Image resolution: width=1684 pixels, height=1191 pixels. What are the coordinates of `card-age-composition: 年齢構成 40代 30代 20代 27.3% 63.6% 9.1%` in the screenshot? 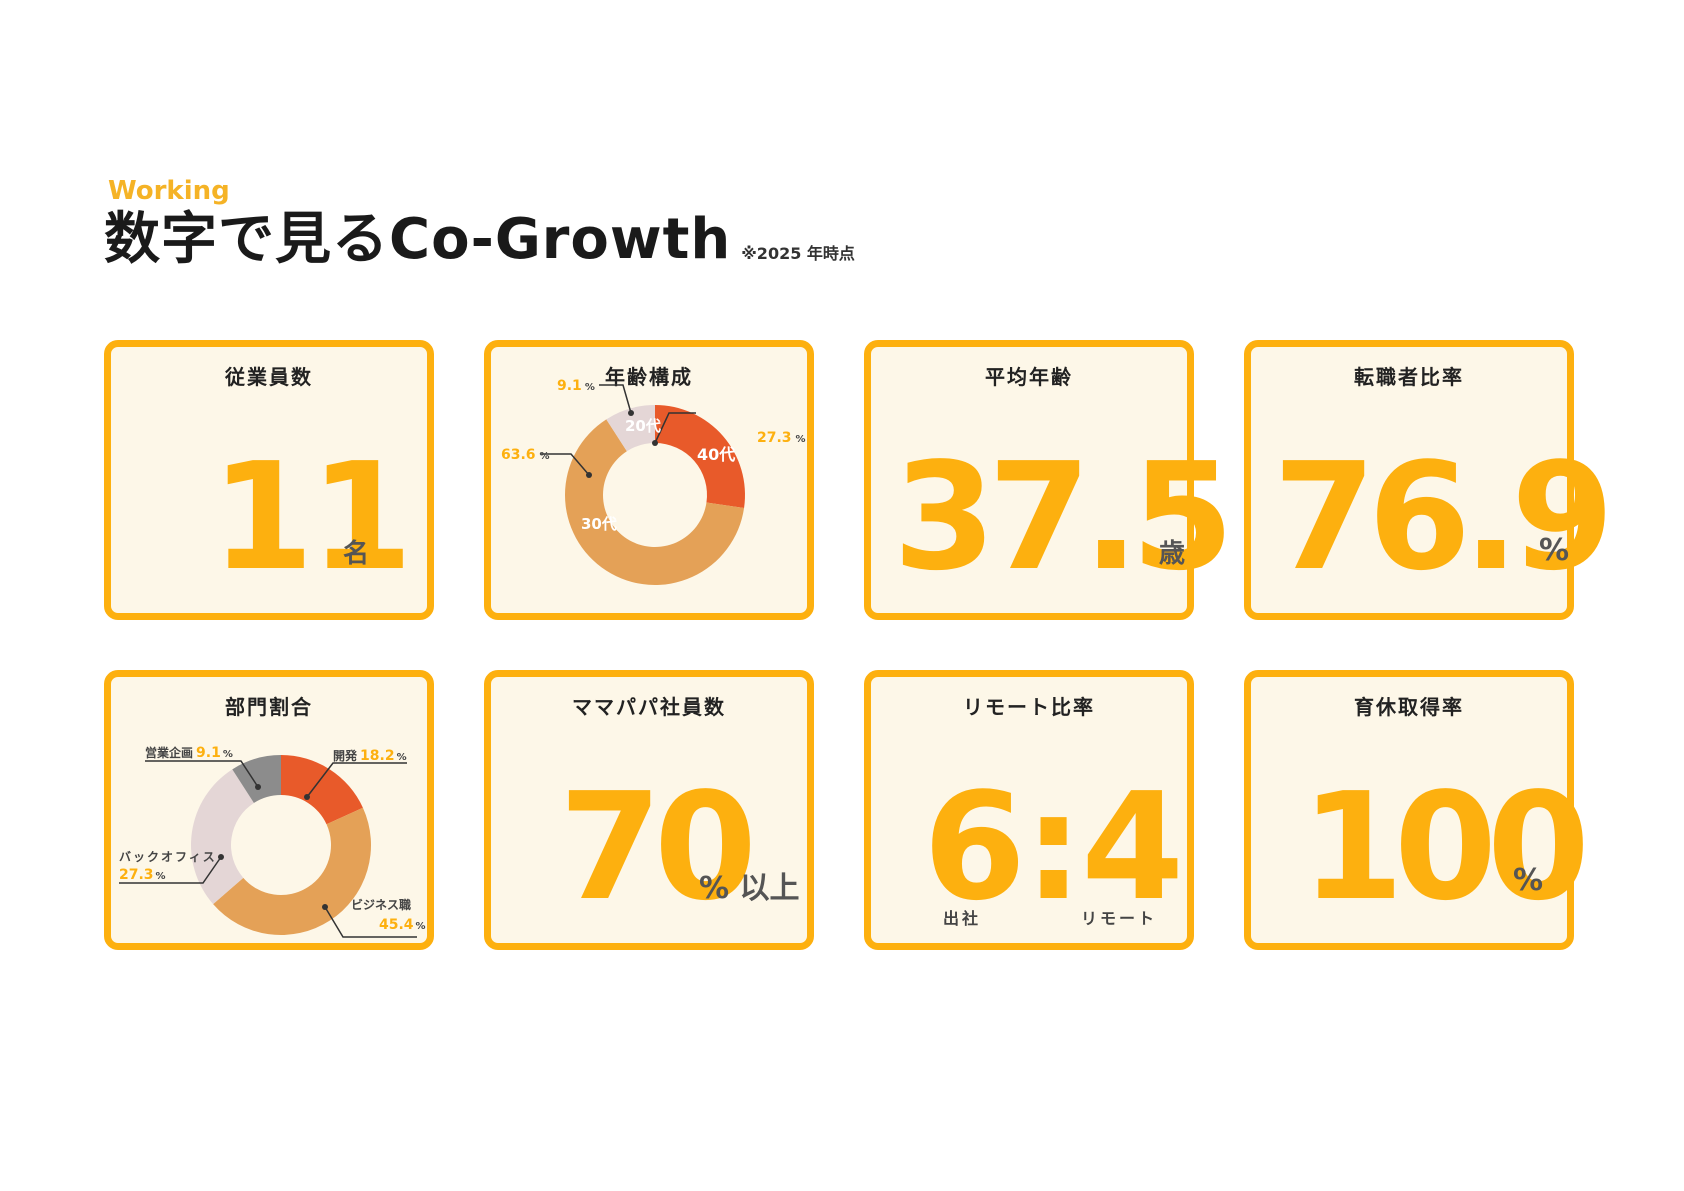 It's located at (649, 480).